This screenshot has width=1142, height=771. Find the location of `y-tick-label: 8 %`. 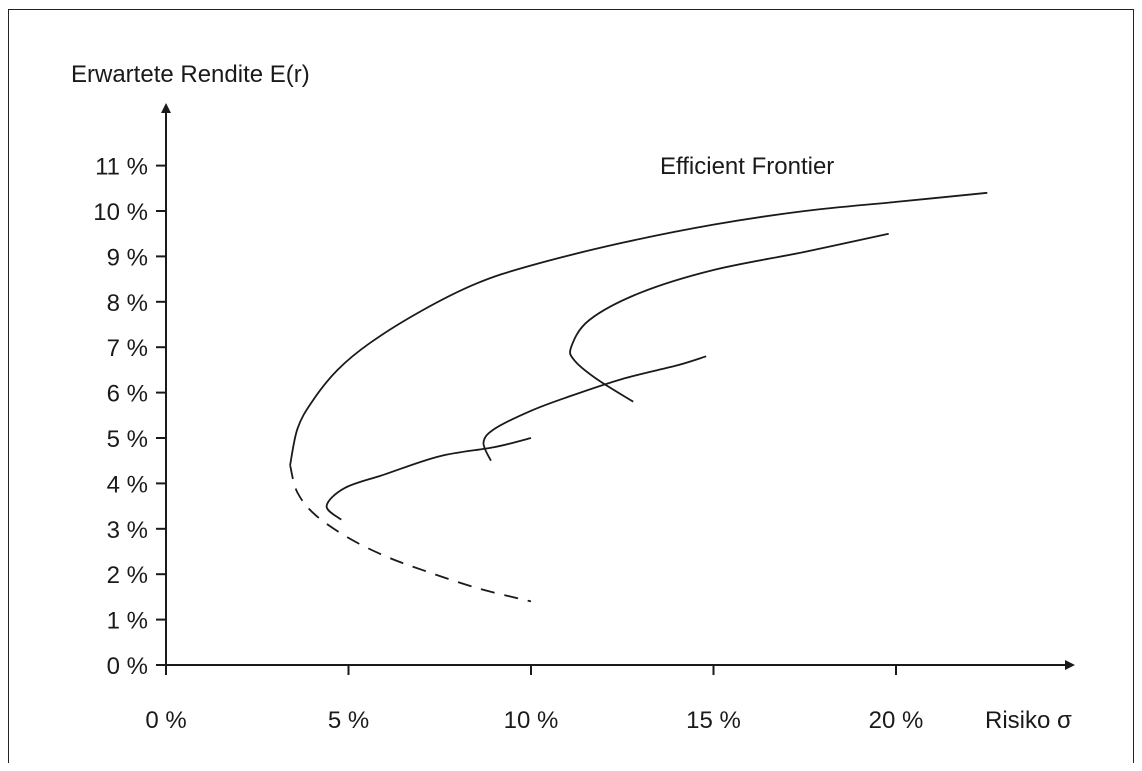

y-tick-label: 8 % is located at coordinates (127, 303).